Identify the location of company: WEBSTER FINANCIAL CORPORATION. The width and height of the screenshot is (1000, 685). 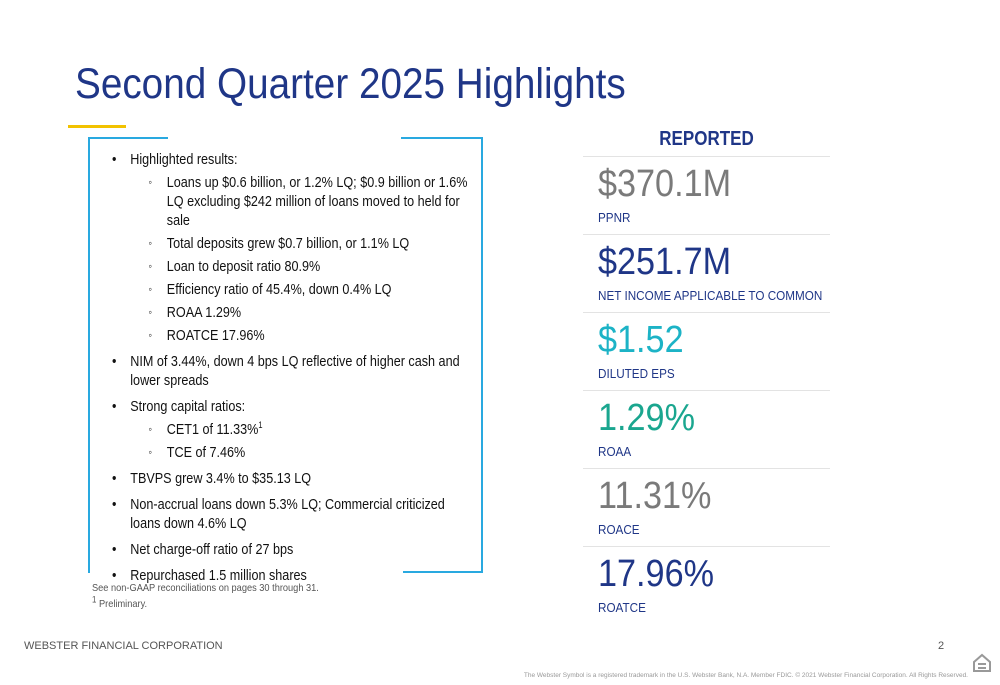
(123, 646).